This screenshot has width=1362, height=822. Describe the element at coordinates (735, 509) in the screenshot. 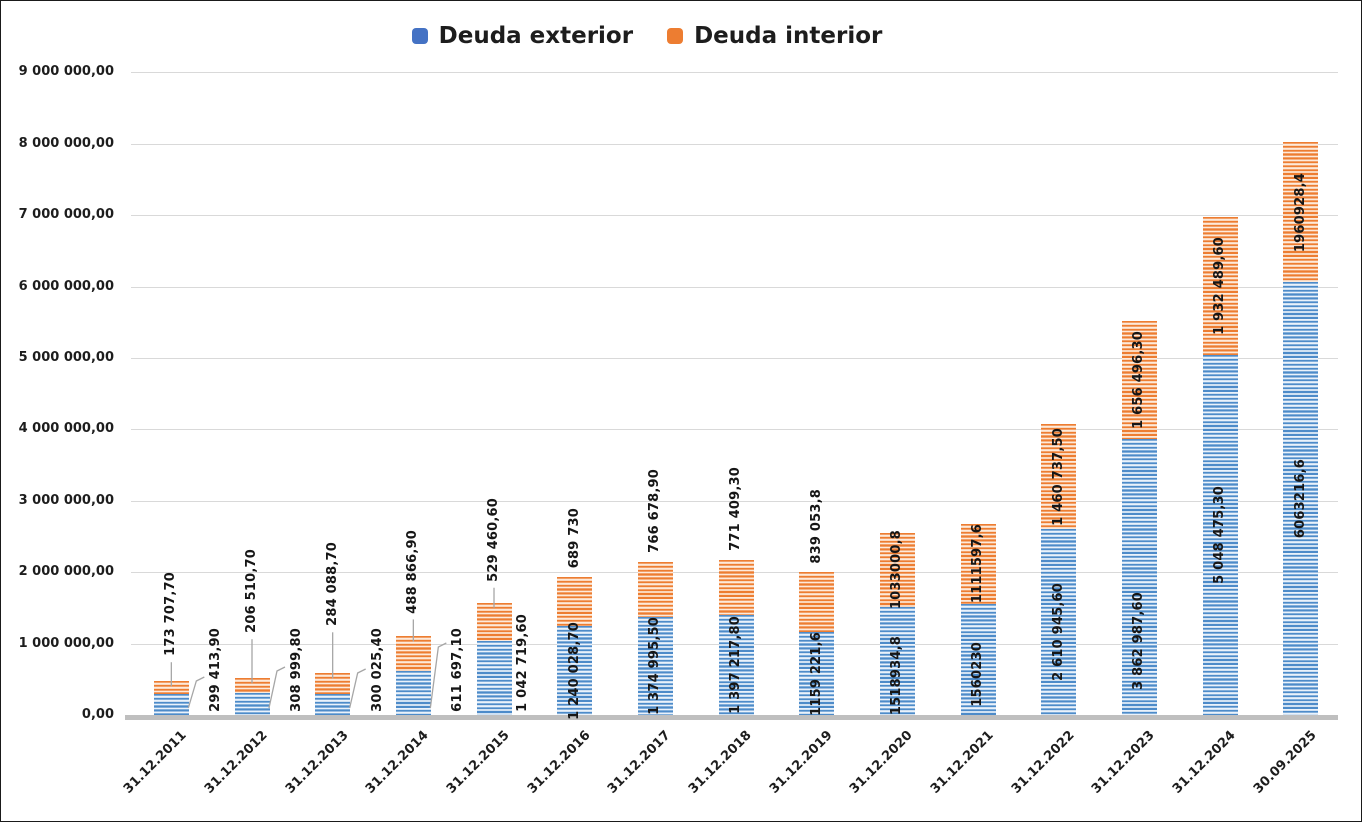

I see `data-label-deuda-interior: 771 409,30` at that location.